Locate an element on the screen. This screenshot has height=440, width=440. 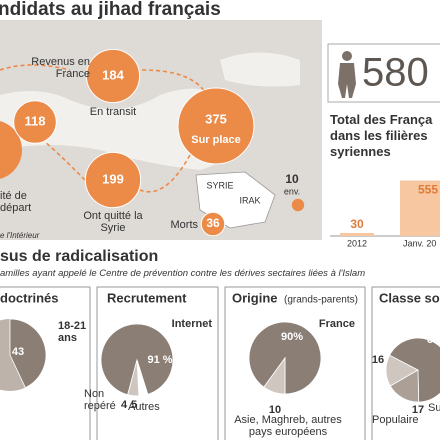
slice-value: 67 is located at coordinates (433, 340).